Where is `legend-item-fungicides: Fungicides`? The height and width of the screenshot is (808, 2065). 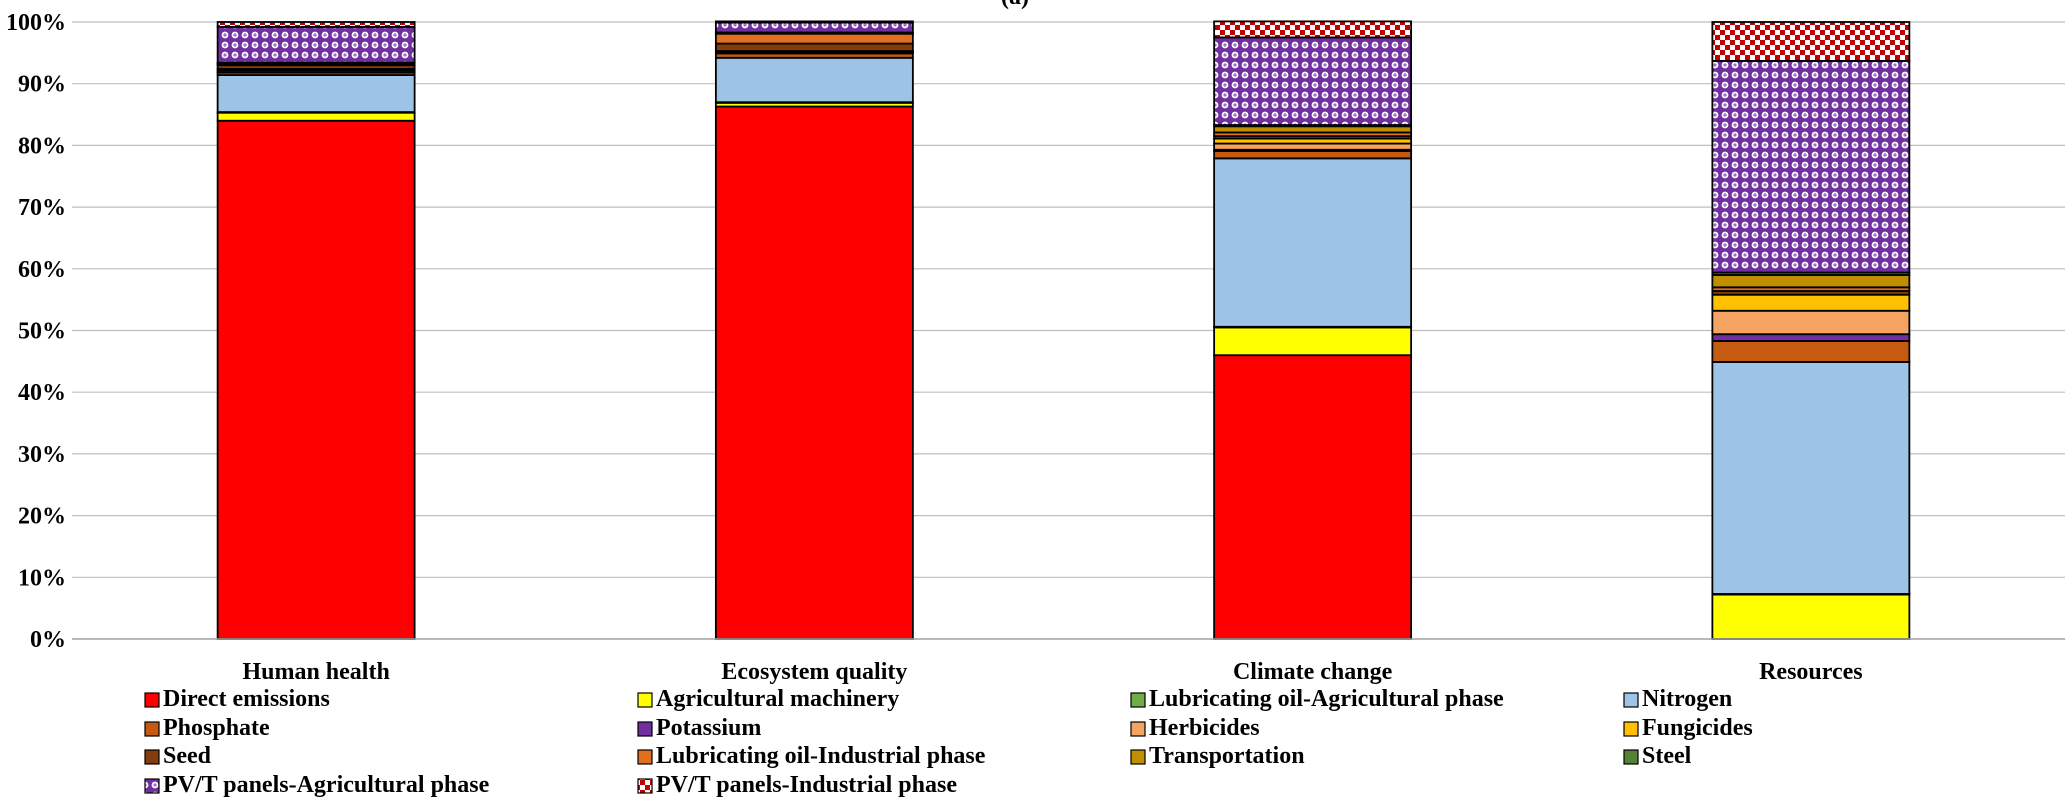 legend-item-fungicides: Fungicides is located at coordinates (1688, 728).